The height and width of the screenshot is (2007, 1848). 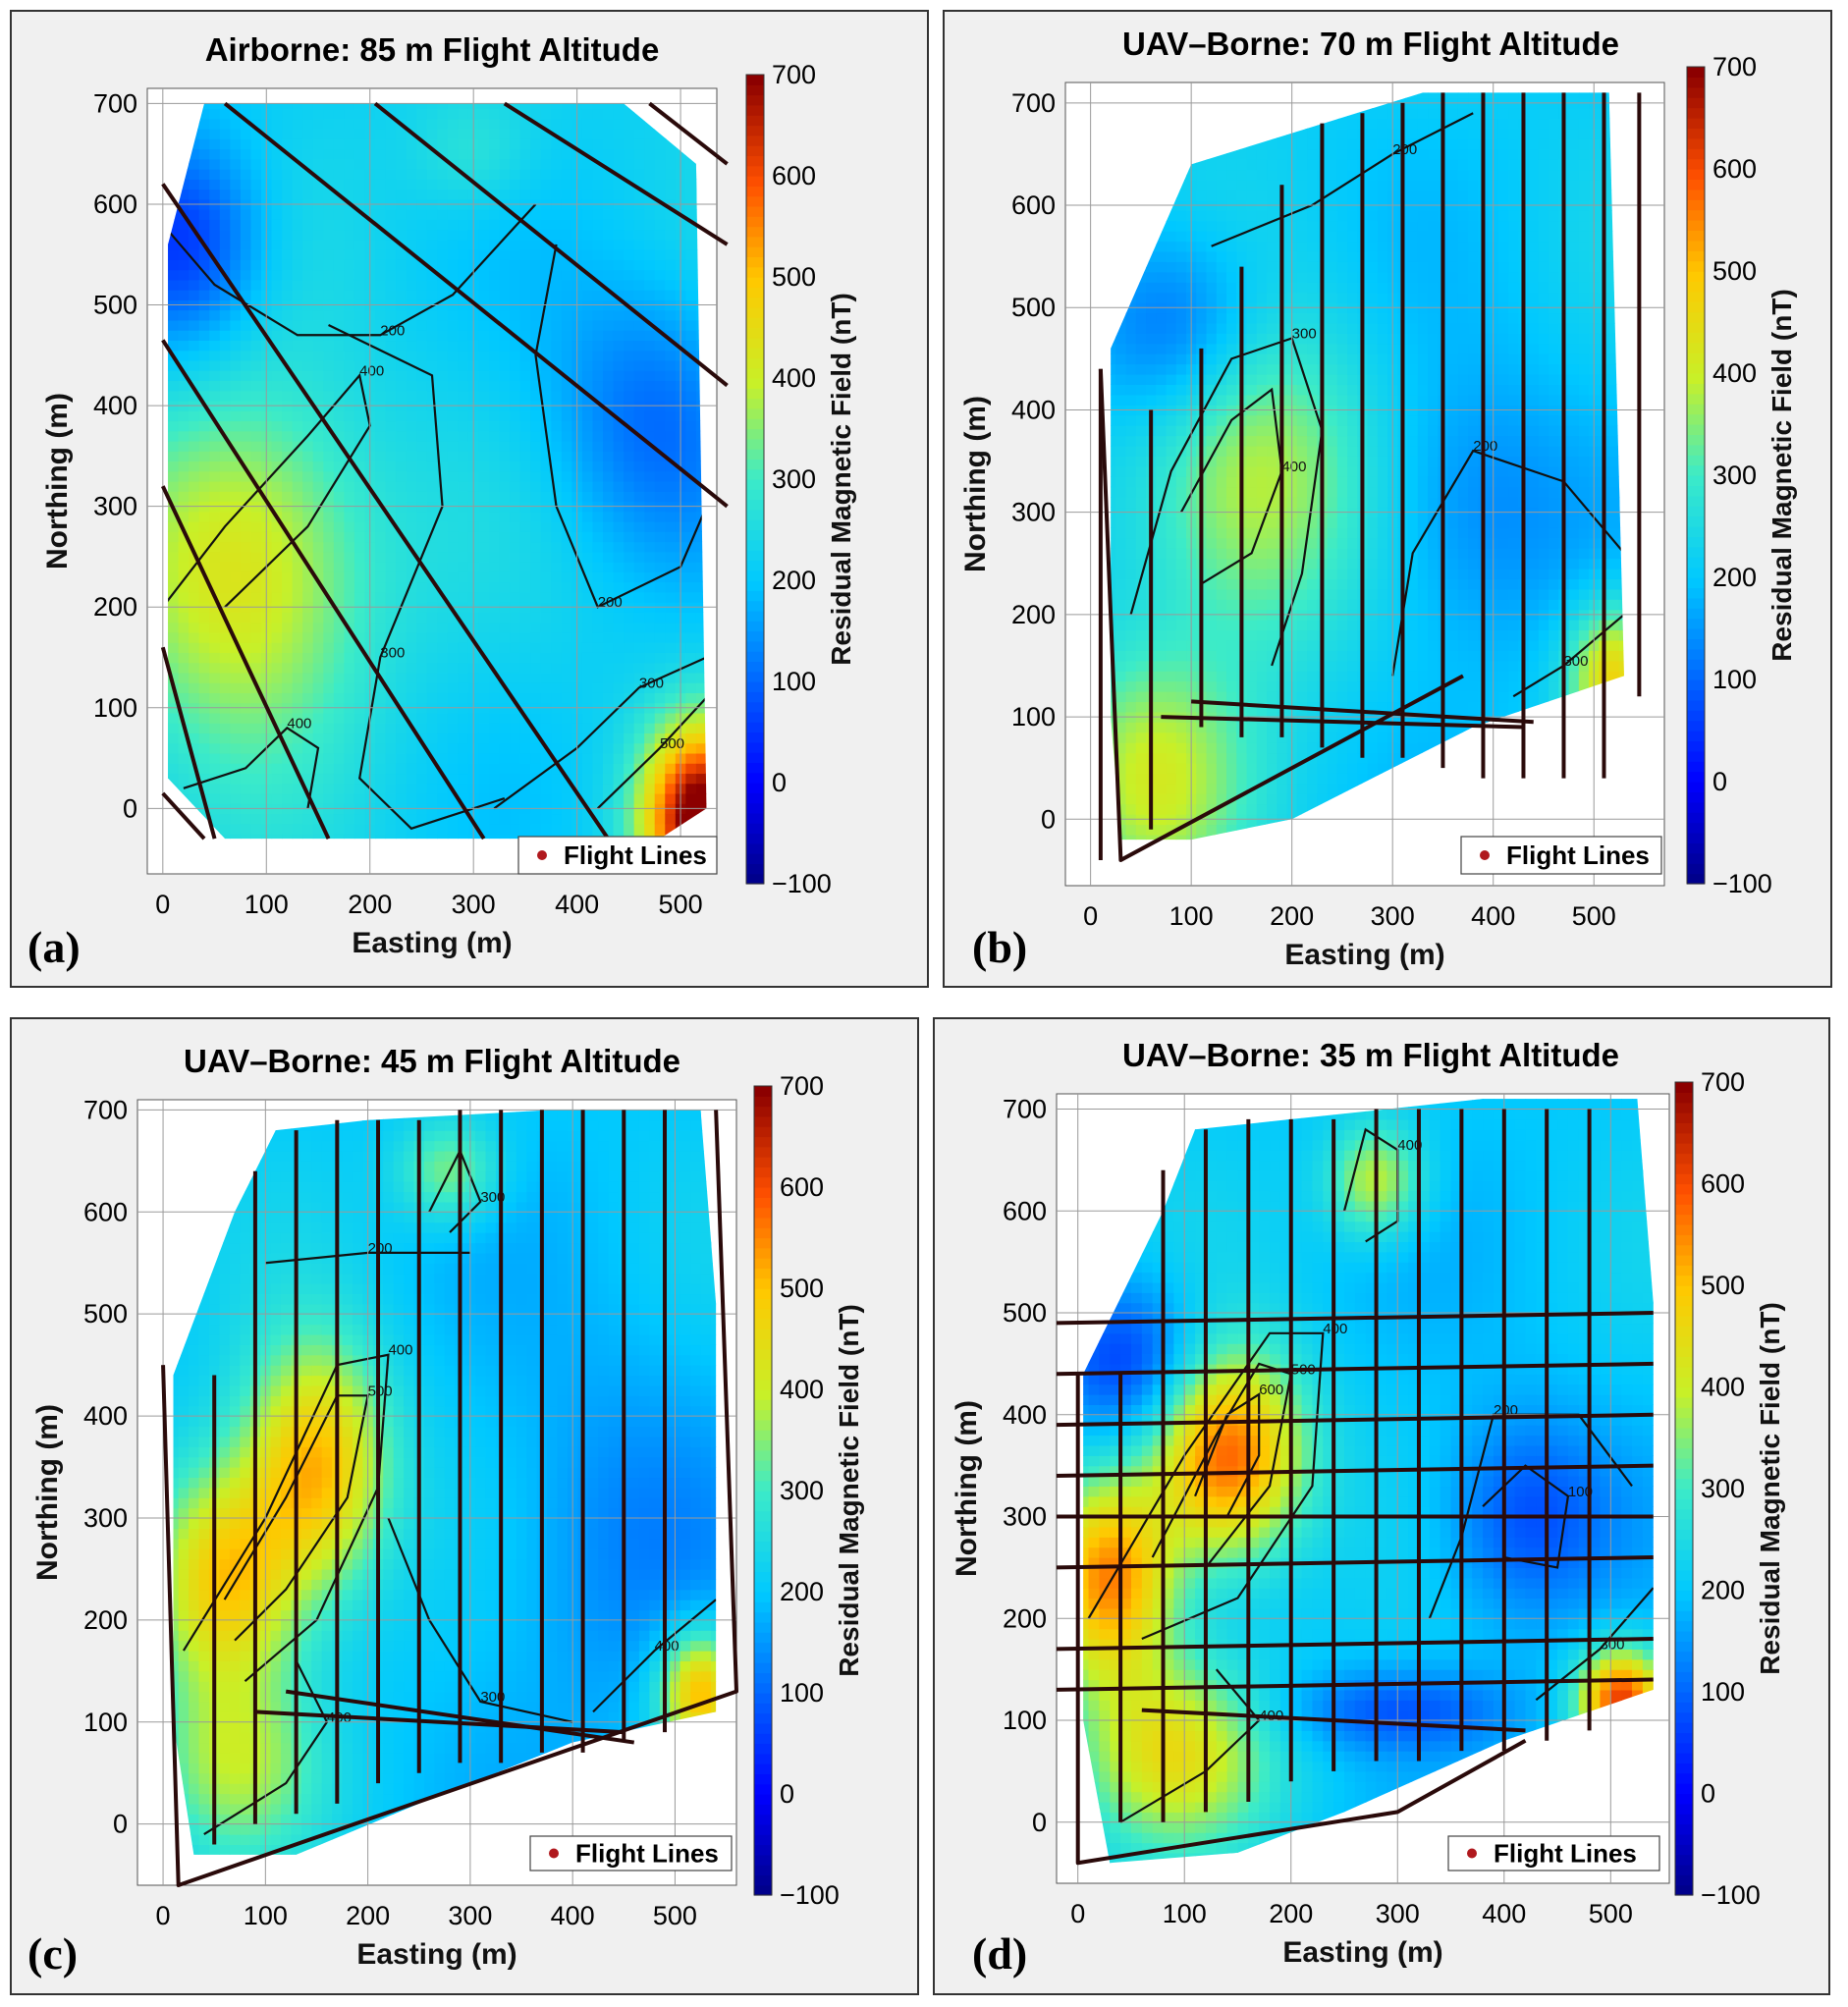 I want to click on x-tick-label: 100, so click(x=1185, y=1914).